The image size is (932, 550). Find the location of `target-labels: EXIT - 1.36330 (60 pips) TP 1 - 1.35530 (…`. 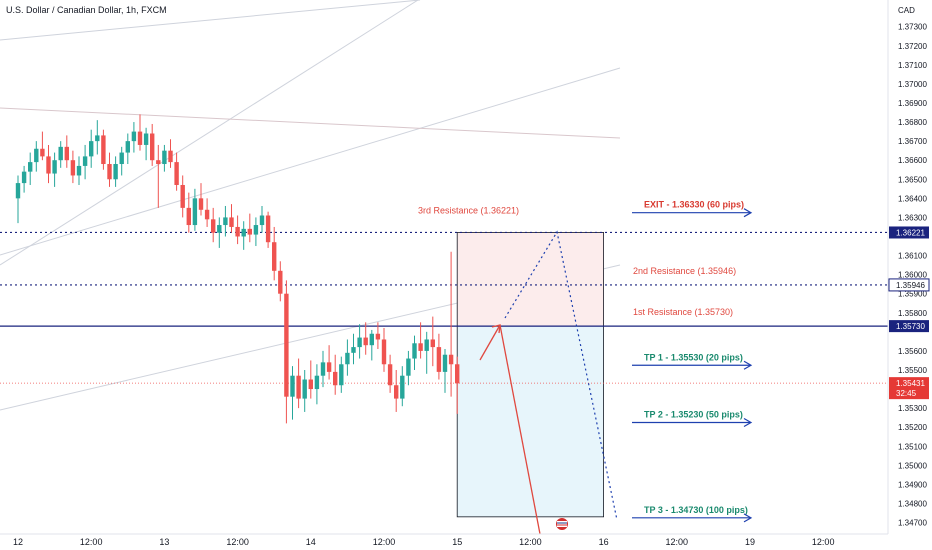

target-labels: EXIT - 1.36330 (60 pips) TP 1 - 1.35530 (… is located at coordinates (692, 361).